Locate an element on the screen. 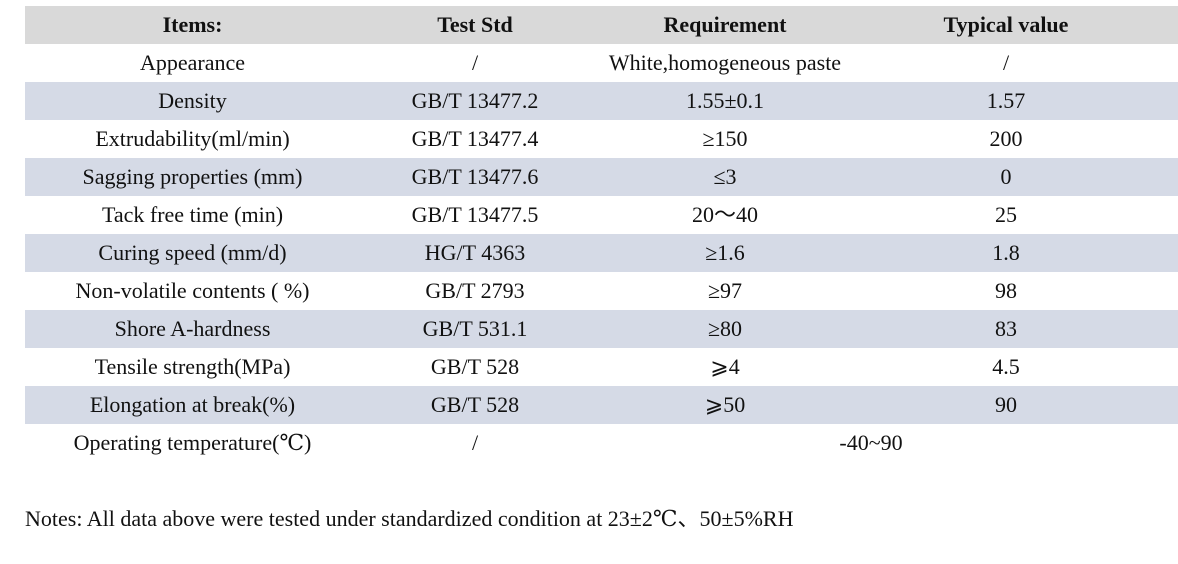 Image resolution: width=1178 pixels, height=564 pixels. typical-cell: 1.8 is located at coordinates (1019, 253).